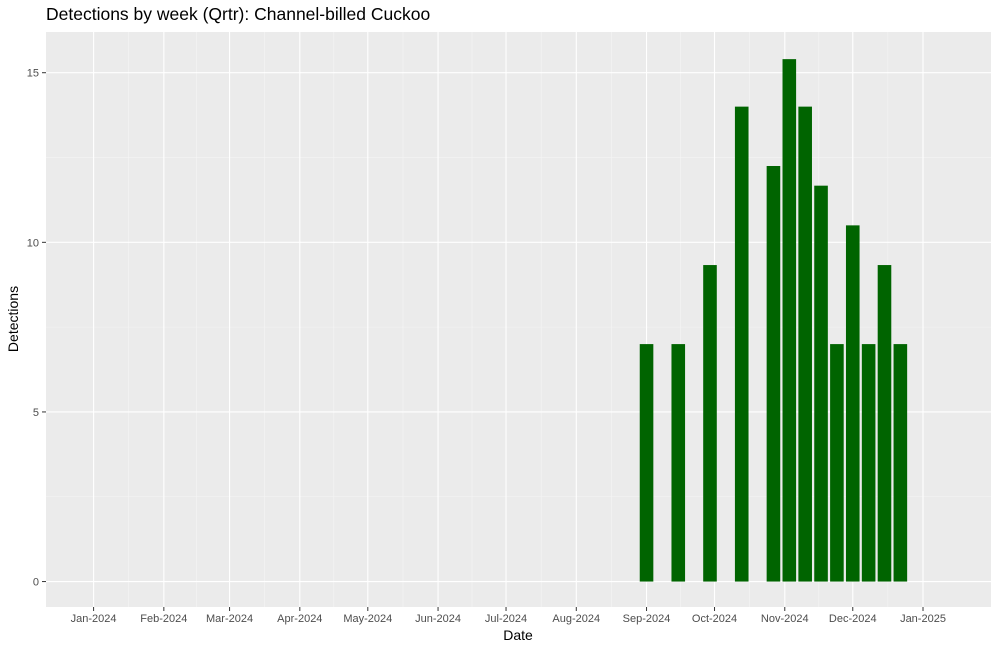 The image size is (1000, 651). Describe the element at coordinates (853, 619) in the screenshot. I see `x-tick-label: Dec-2024` at that location.